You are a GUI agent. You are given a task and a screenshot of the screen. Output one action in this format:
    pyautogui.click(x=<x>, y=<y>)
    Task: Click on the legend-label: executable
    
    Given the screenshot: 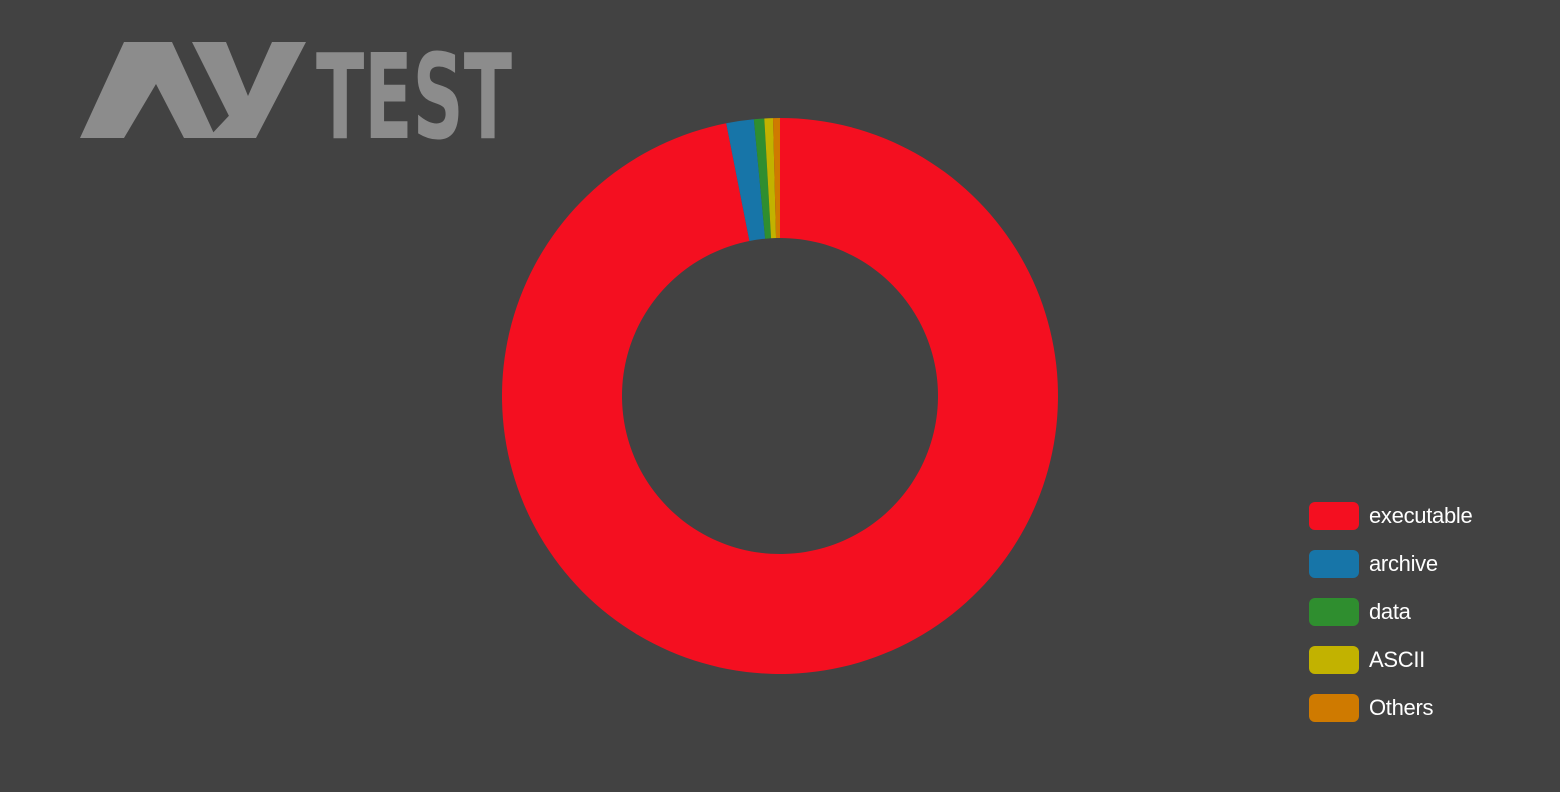 What is the action you would take?
    pyautogui.click(x=1421, y=515)
    